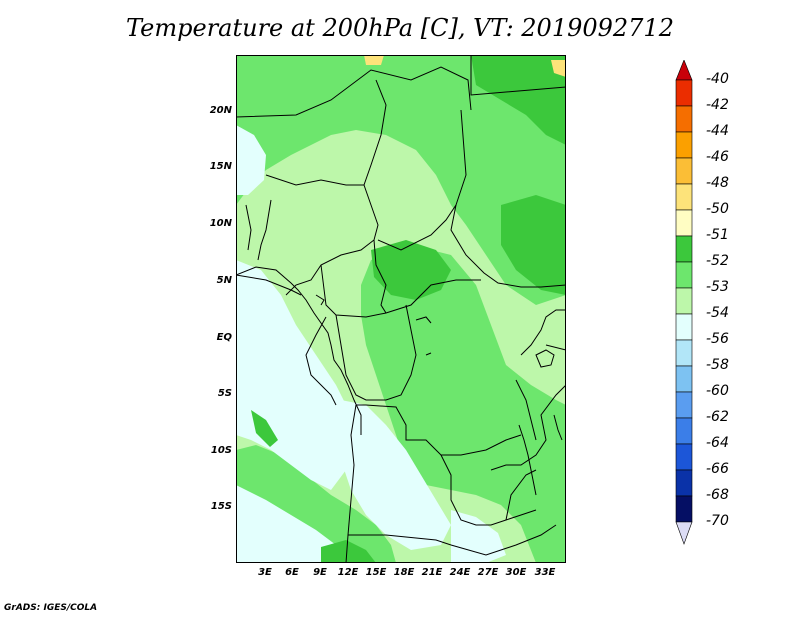 The image size is (800, 618). Describe the element at coordinates (374, 60) in the screenshot. I see `field-yellow-north` at that location.